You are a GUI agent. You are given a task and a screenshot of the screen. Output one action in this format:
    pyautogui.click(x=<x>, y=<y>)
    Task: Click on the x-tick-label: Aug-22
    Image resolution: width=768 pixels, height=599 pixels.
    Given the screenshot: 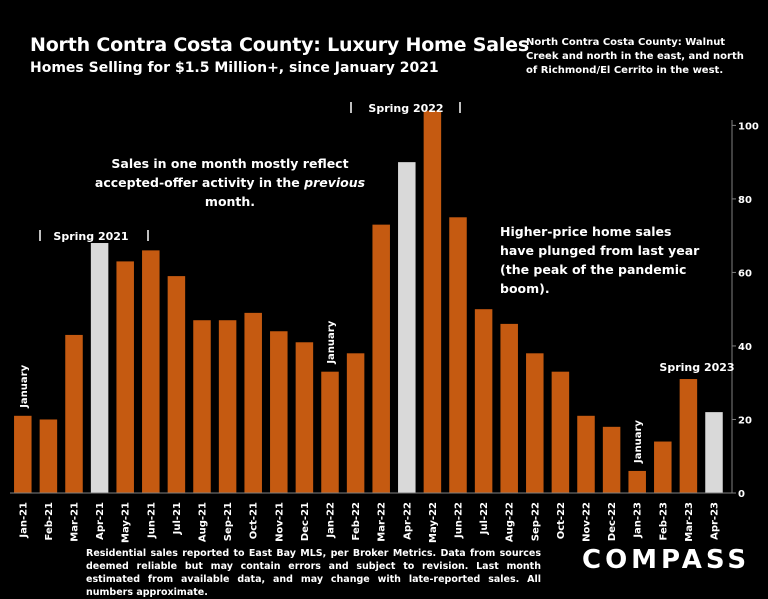 What is the action you would take?
    pyautogui.click(x=510, y=522)
    